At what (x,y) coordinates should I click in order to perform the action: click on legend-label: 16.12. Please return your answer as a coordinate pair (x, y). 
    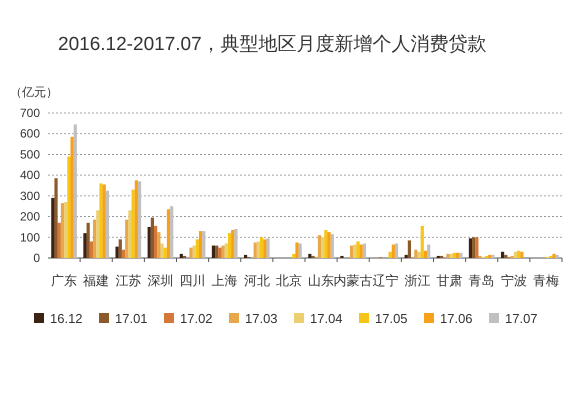
    Looking at the image, I should click on (66, 318).